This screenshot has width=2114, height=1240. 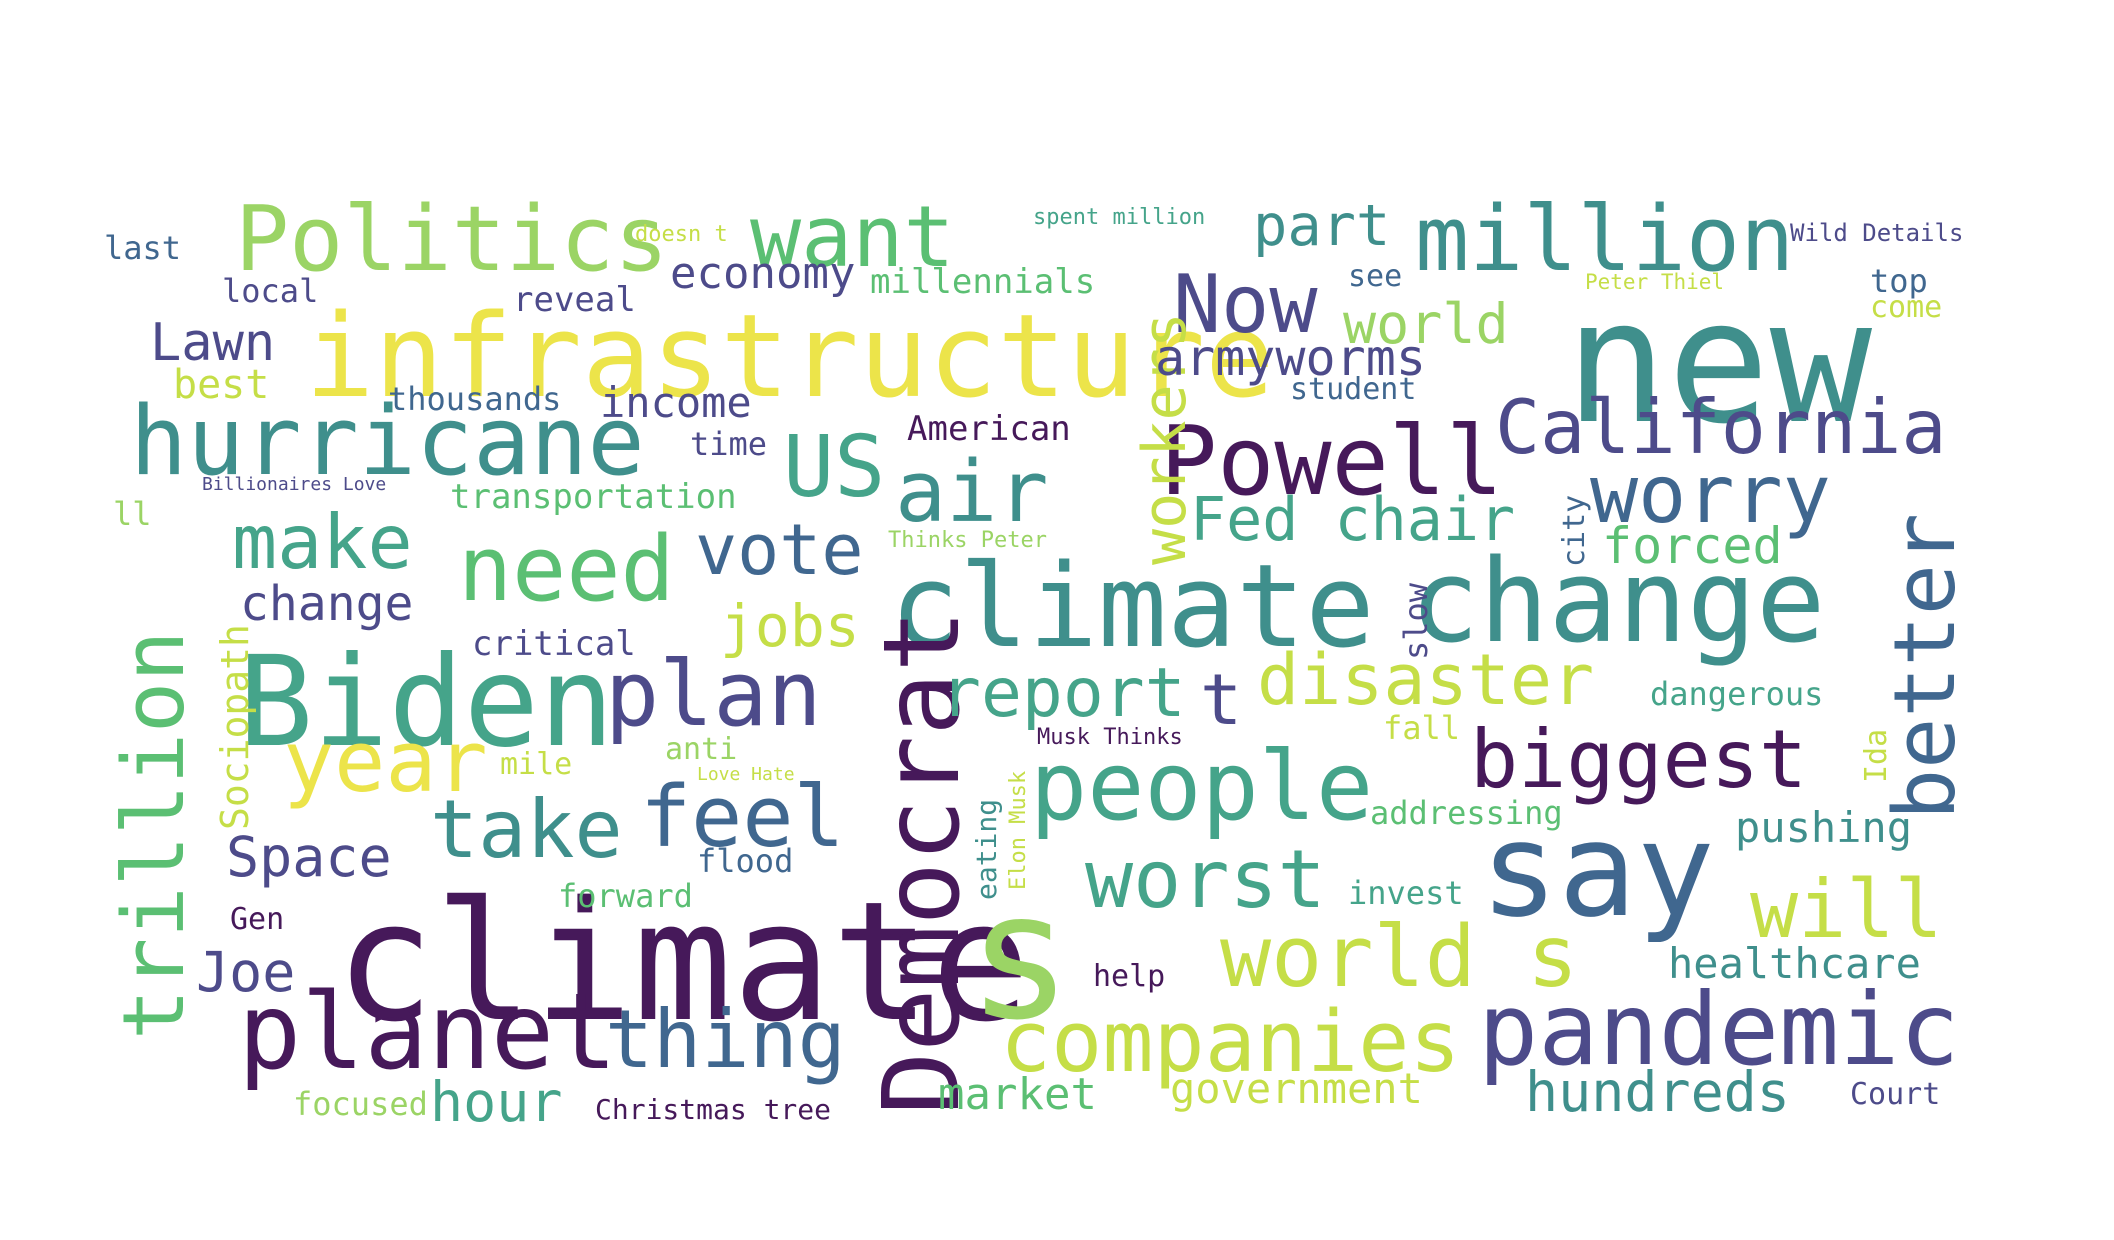 I want to click on word-thousands: thousands, so click(x=475, y=399).